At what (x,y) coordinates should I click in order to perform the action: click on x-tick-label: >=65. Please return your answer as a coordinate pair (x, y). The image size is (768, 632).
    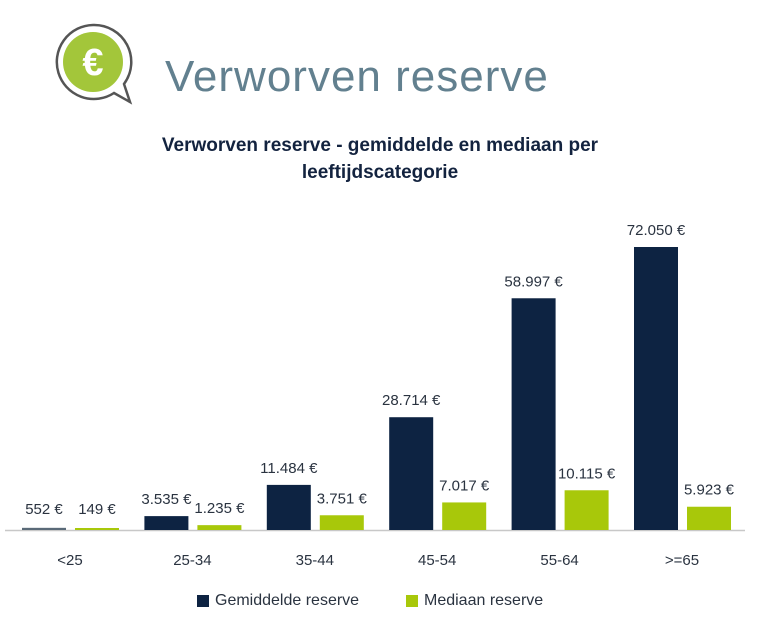
    Looking at the image, I should click on (682, 560).